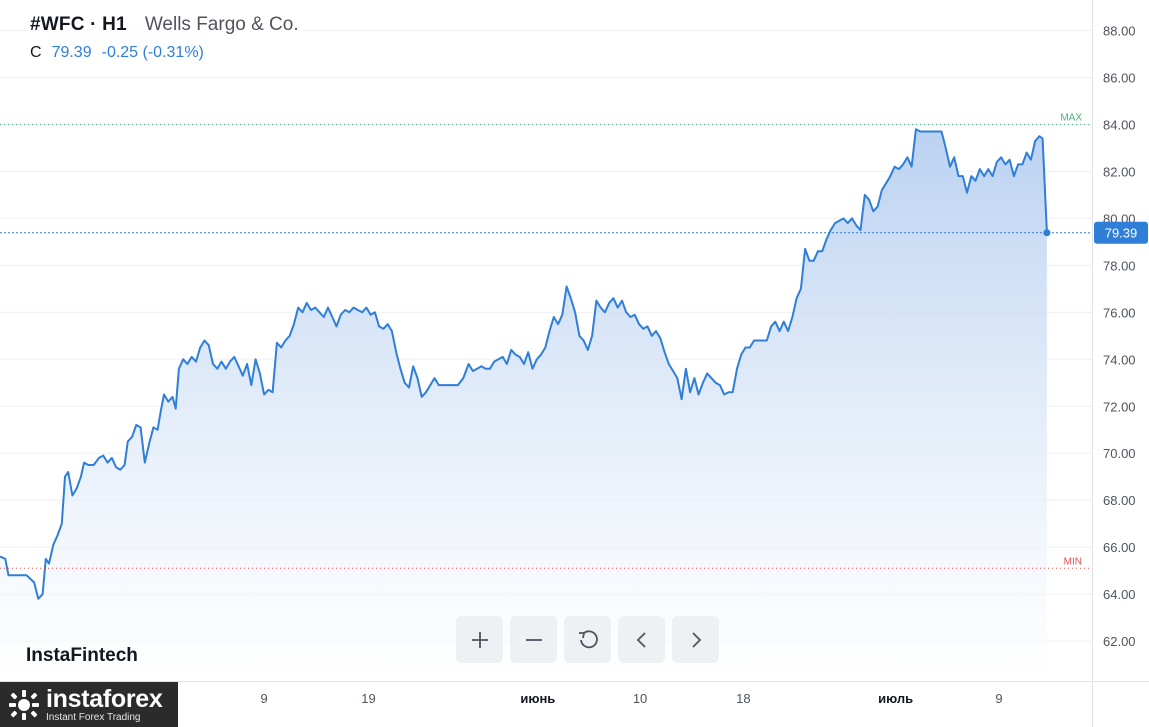 The height and width of the screenshot is (727, 1149). Describe the element at coordinates (1119, 594) in the screenshot. I see `y-tick-label: 64.00` at that location.